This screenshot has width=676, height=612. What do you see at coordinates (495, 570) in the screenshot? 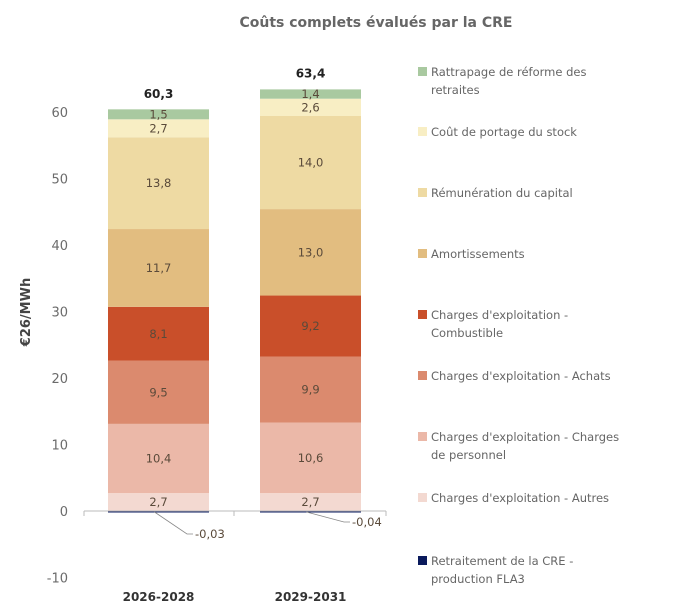
I see `legend-item: Retraitement de la CRE - production FLA3` at bounding box center [495, 570].